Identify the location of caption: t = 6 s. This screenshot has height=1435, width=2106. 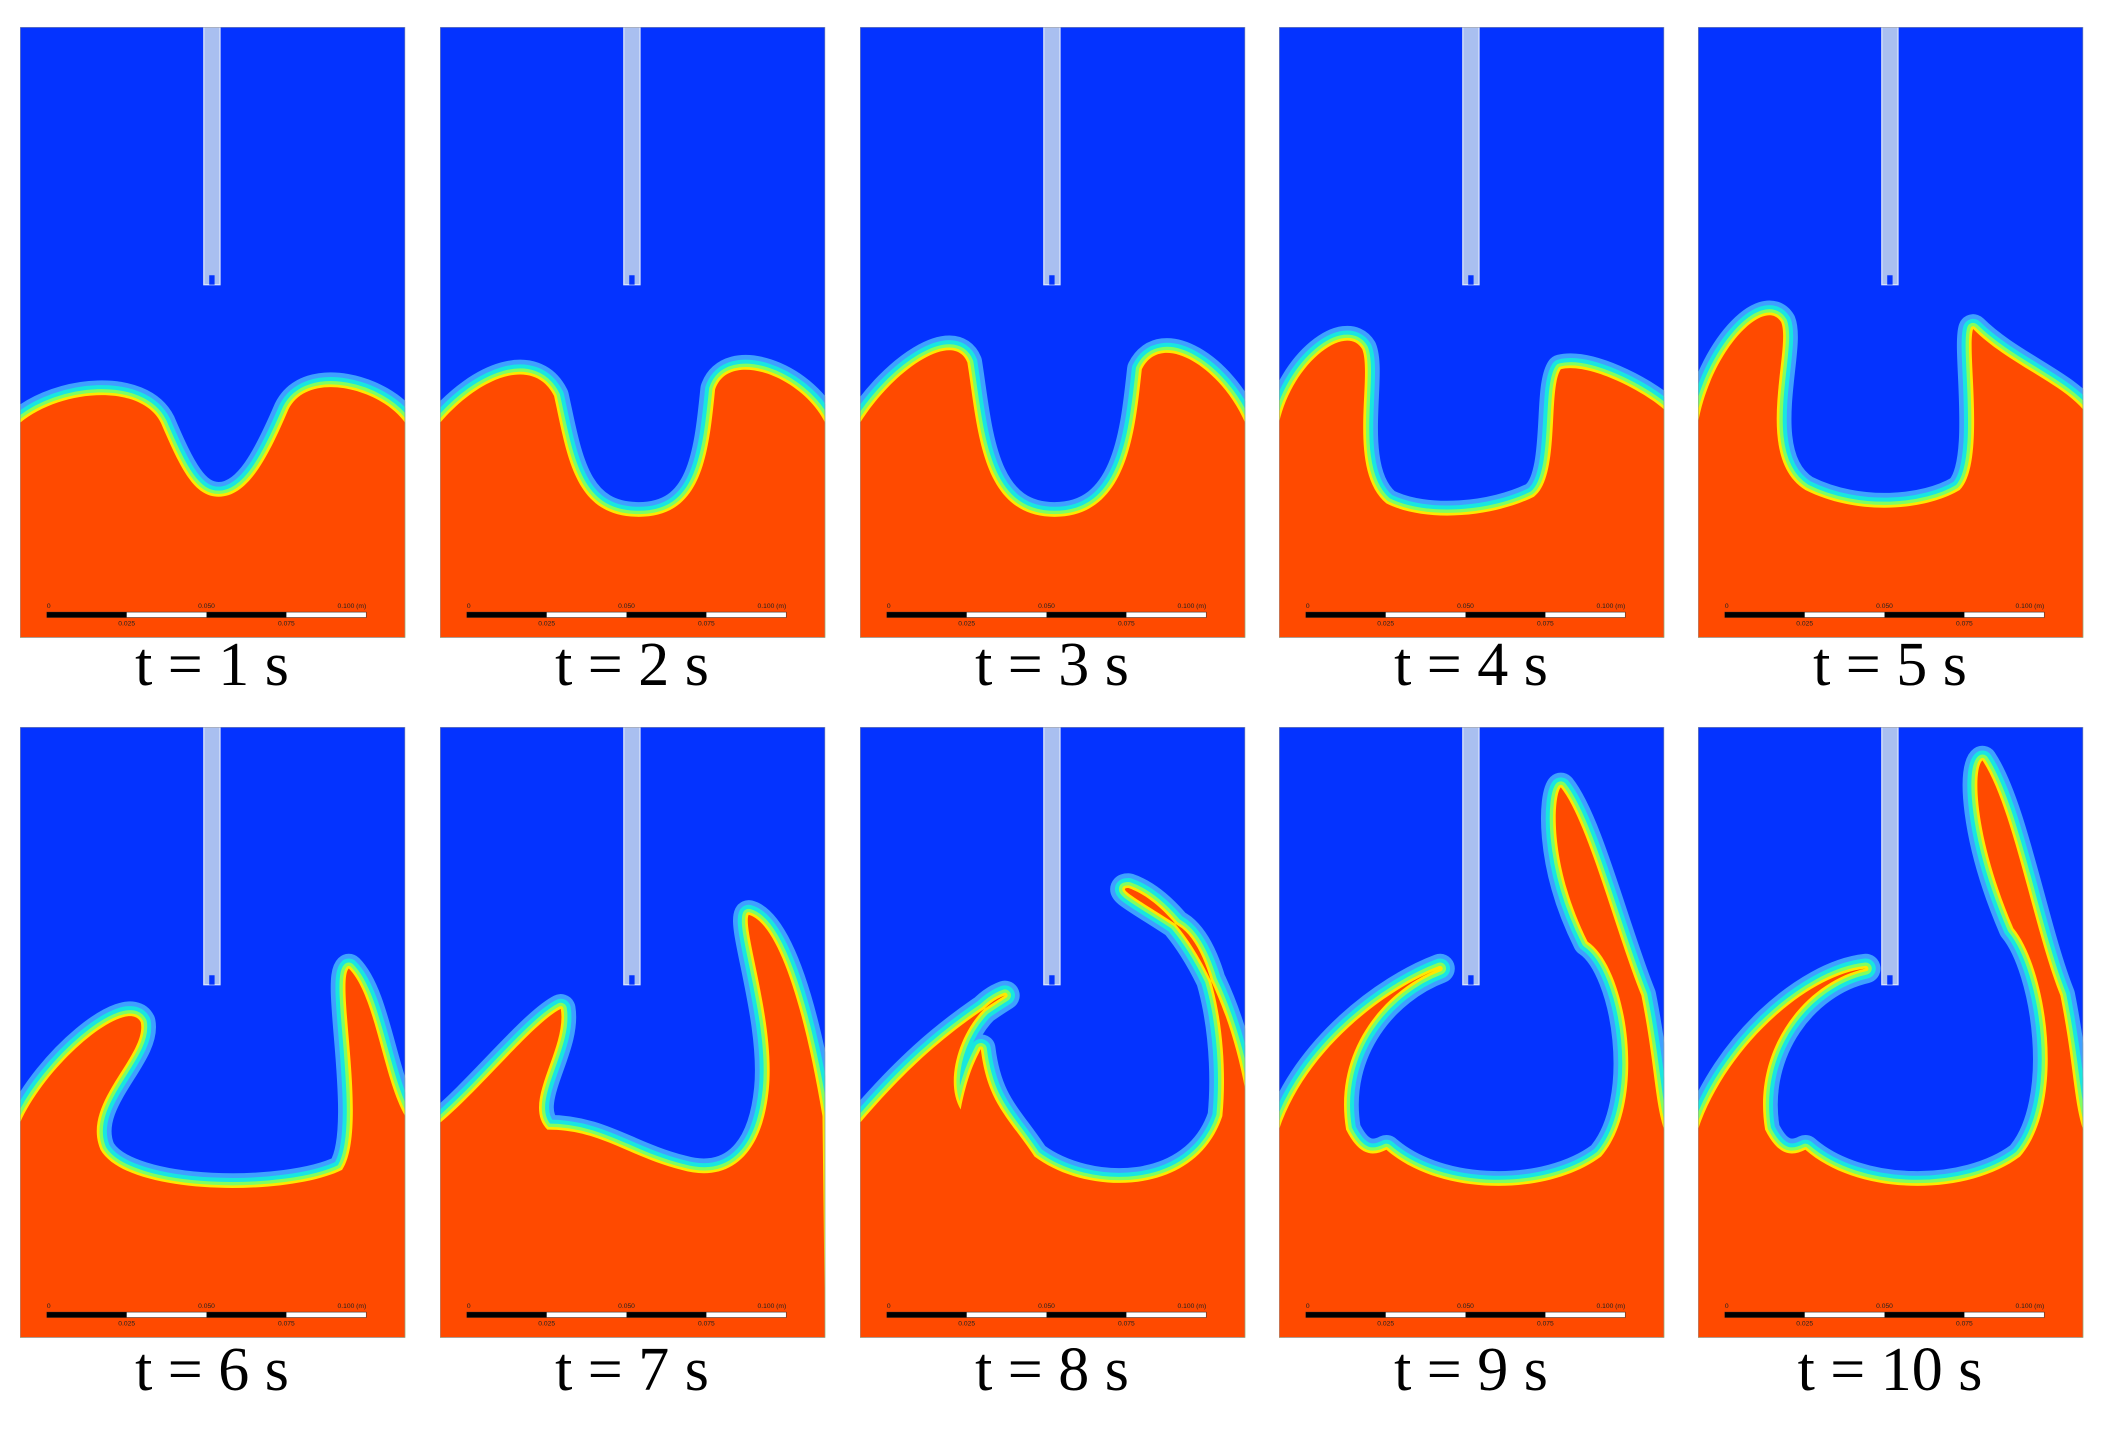
(212, 1370).